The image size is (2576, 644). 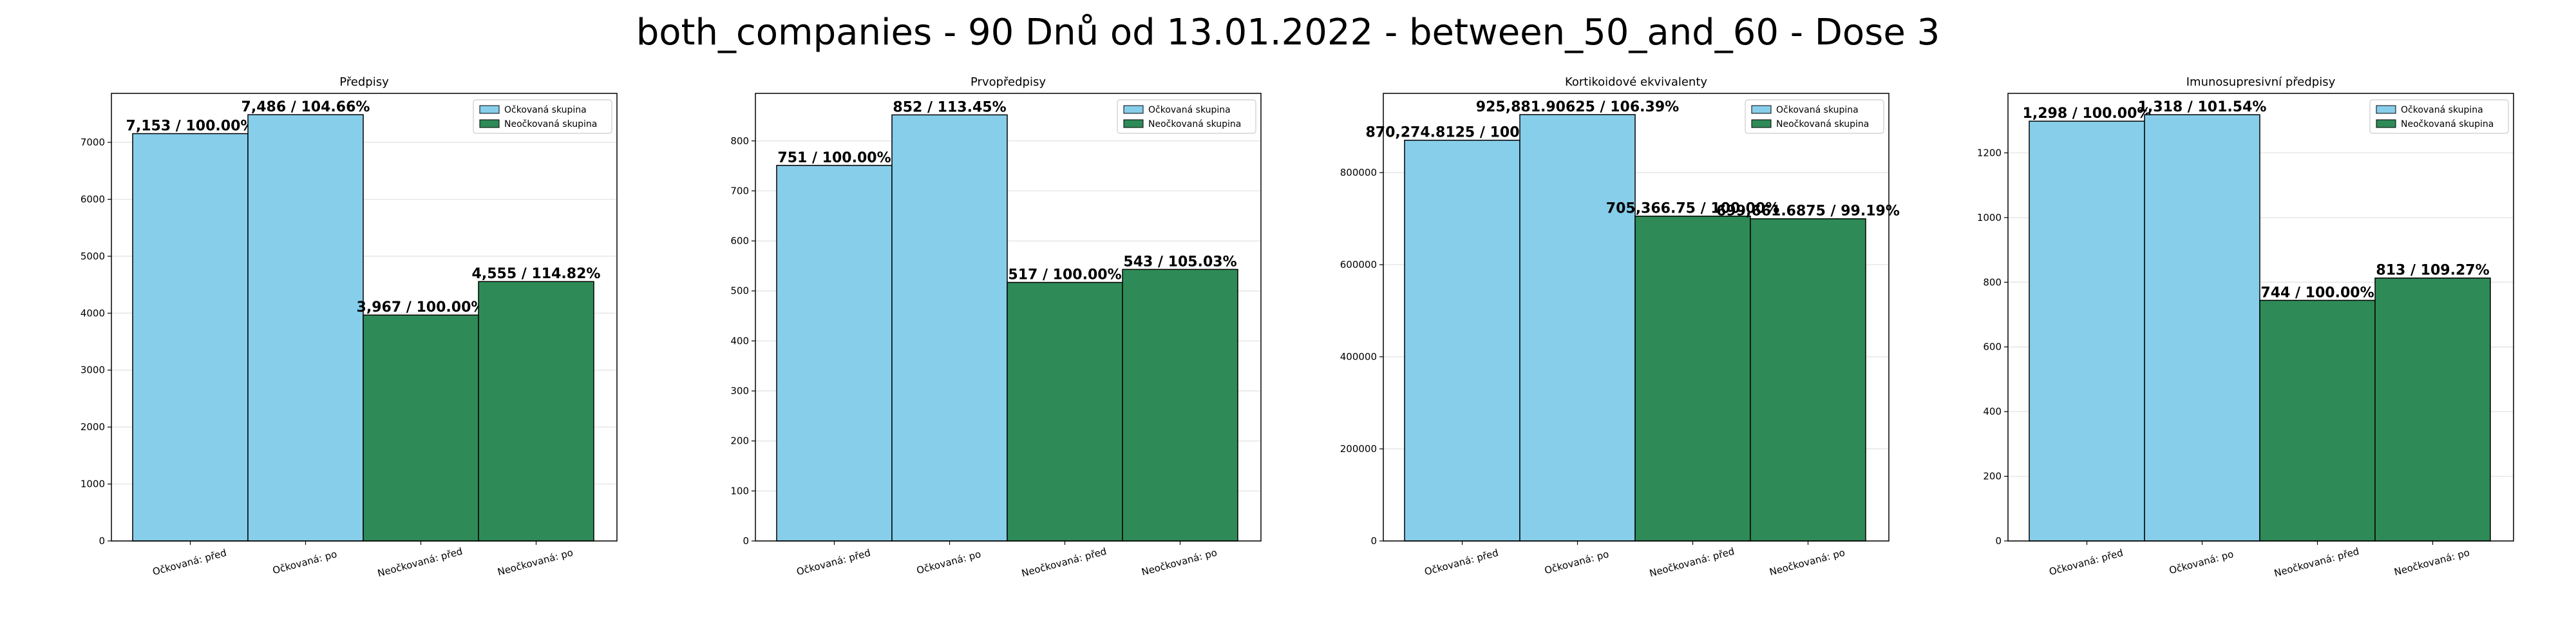 What do you see at coordinates (1636, 82) in the screenshot?
I see `chart-title: Kortikoidové ekvivalenty` at bounding box center [1636, 82].